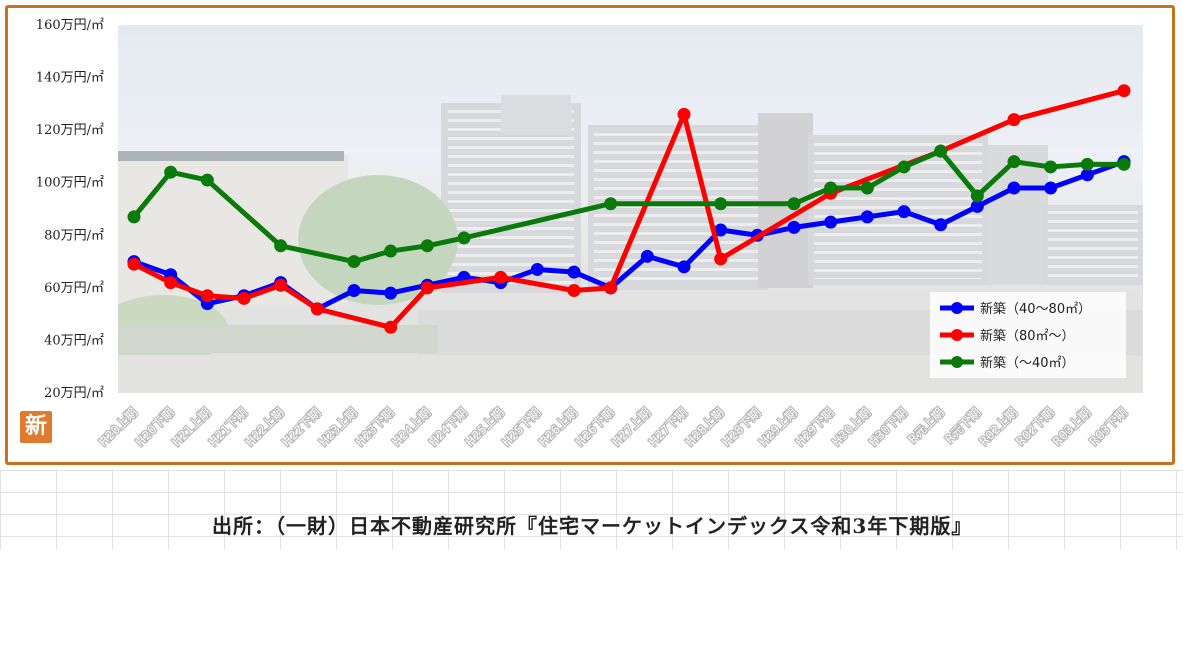  I want to click on x-tick-label: H20下期, so click(155, 427).